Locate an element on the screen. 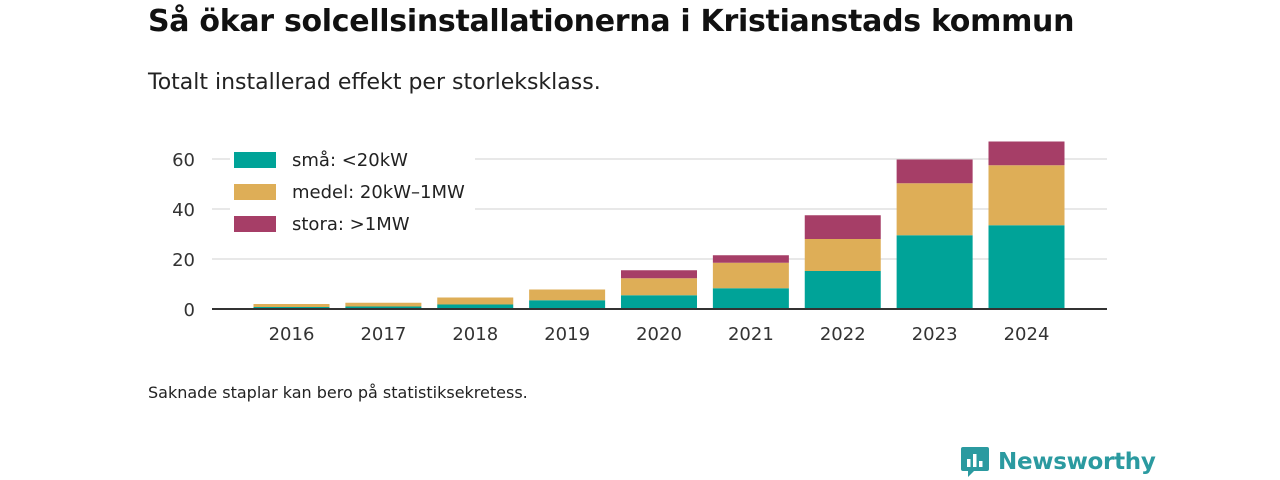 The width and height of the screenshot is (1280, 480). x-tick-label: 2023 is located at coordinates (935, 334).